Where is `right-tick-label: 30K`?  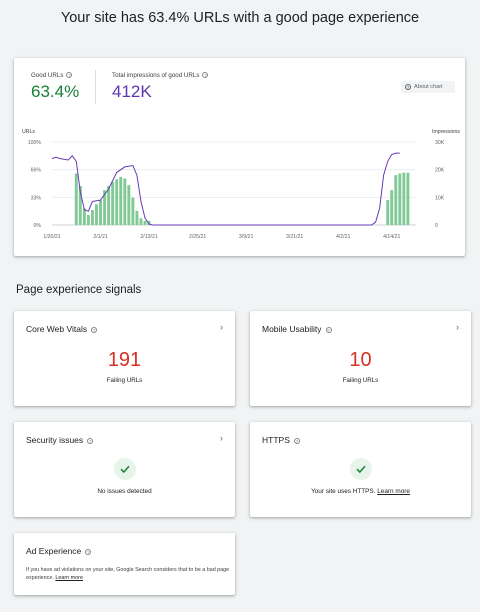
right-tick-label: 30K is located at coordinates (440, 143).